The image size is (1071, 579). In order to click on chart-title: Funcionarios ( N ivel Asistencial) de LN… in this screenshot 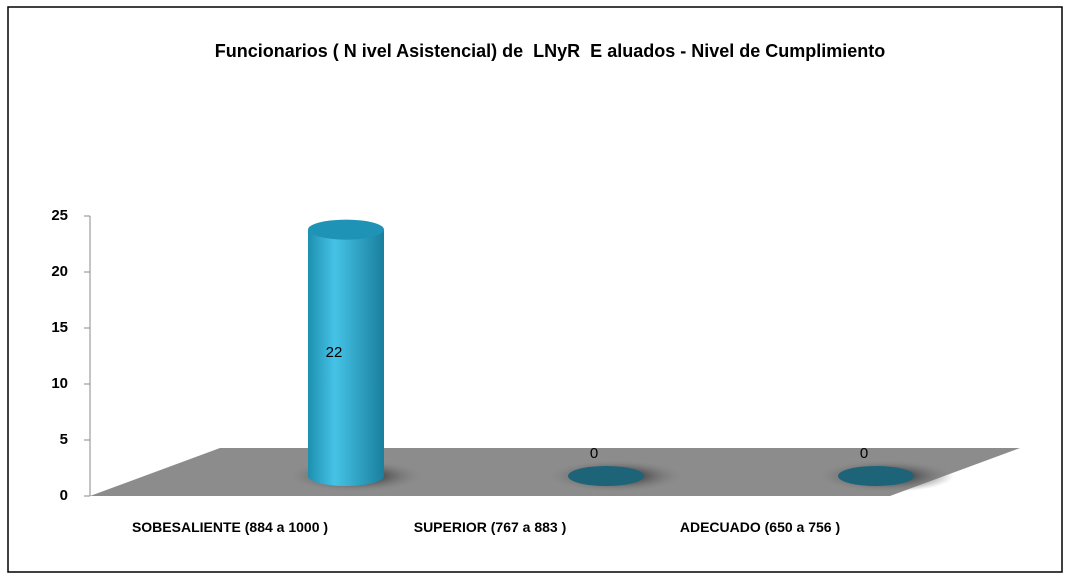, I will do `click(550, 51)`.